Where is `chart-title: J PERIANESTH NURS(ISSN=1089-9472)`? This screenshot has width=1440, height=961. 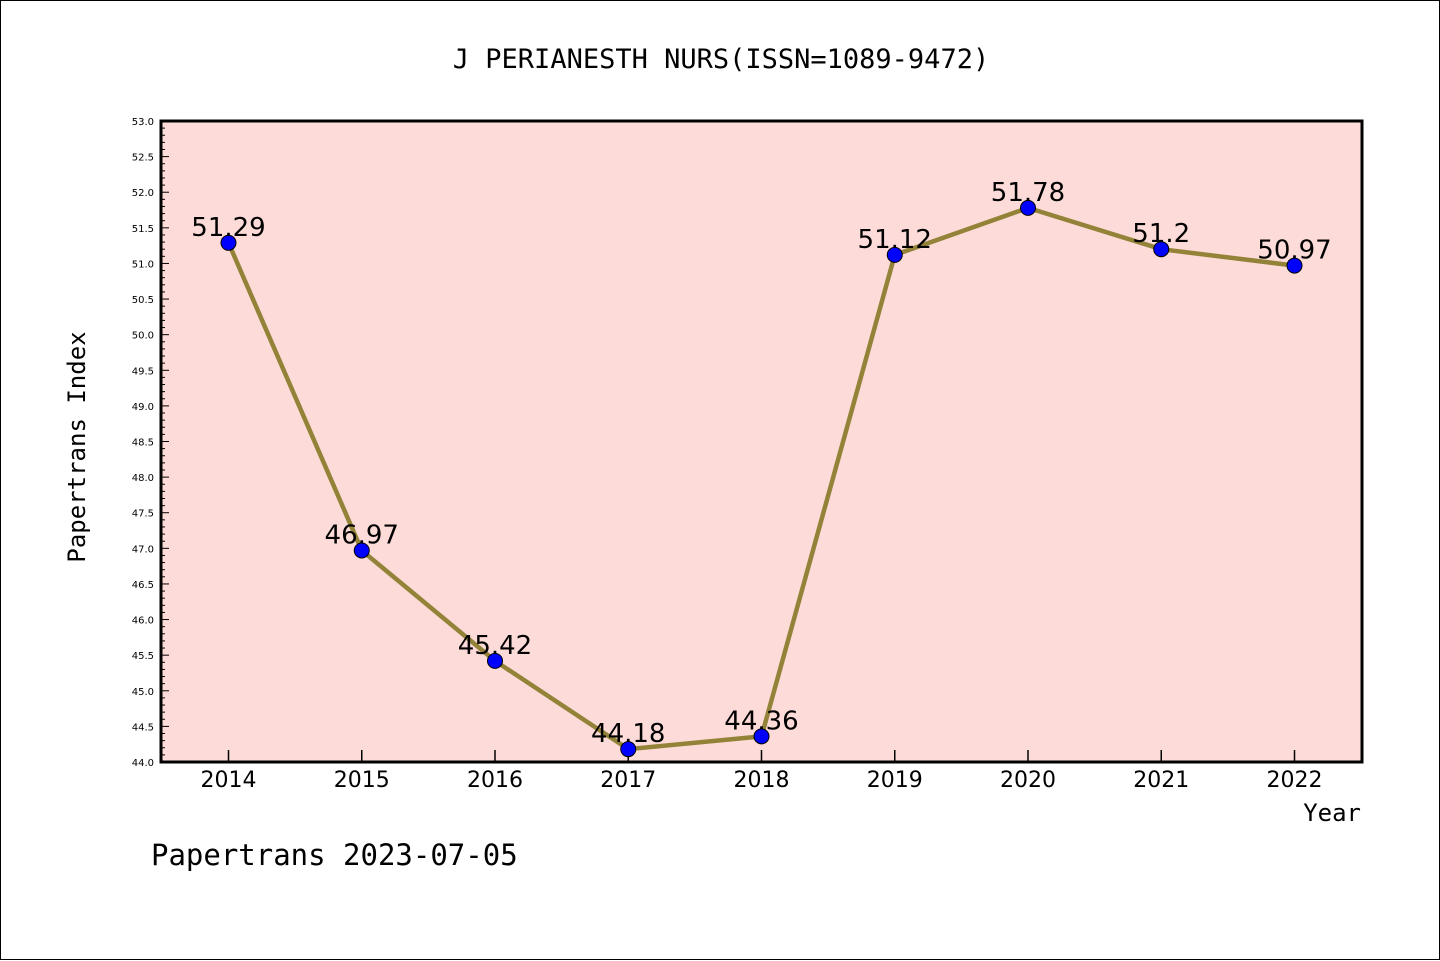 chart-title: J PERIANESTH NURS(ISSN=1089-9472) is located at coordinates (721, 59).